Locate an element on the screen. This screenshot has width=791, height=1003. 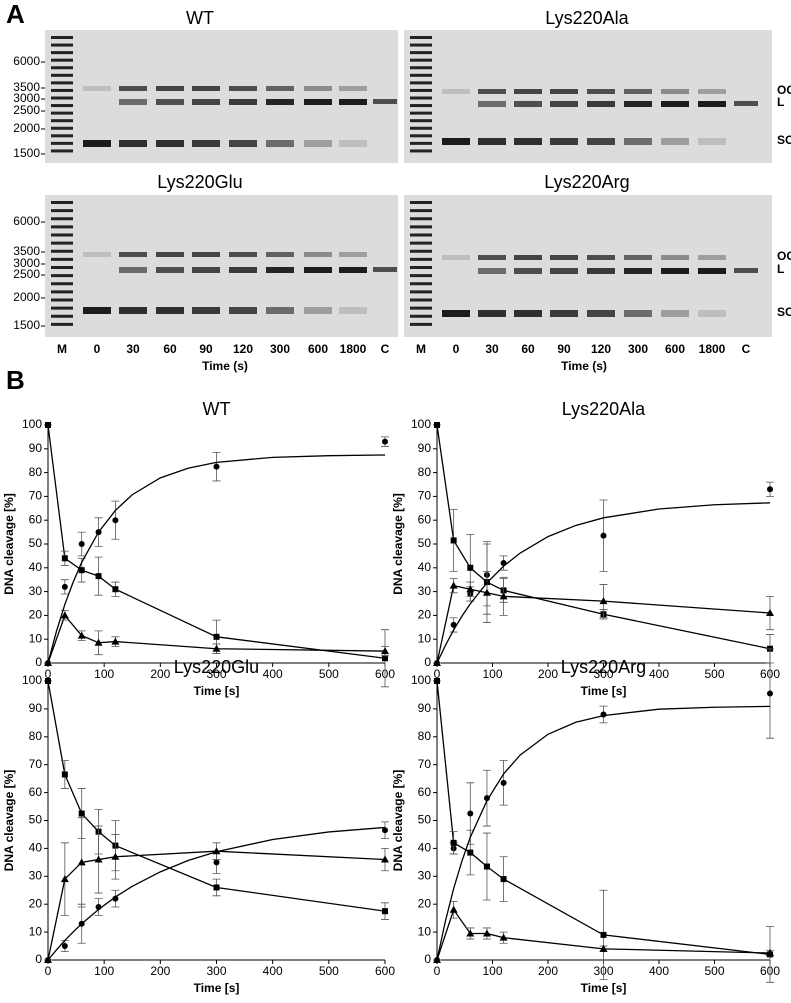
band-label: OC is located at coordinates (784, 90).